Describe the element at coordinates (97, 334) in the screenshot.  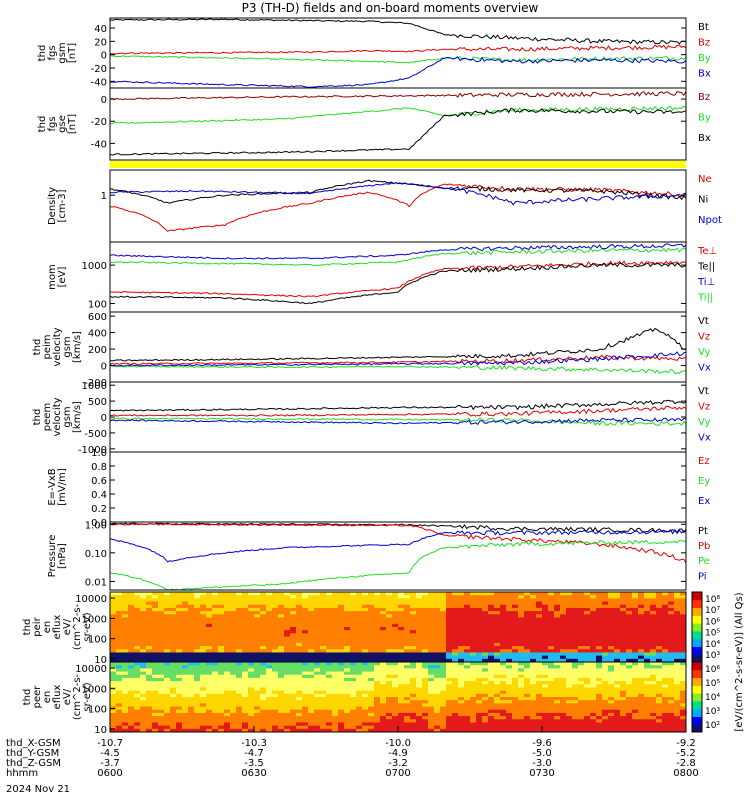
I see `y-tick-label: 400` at that location.